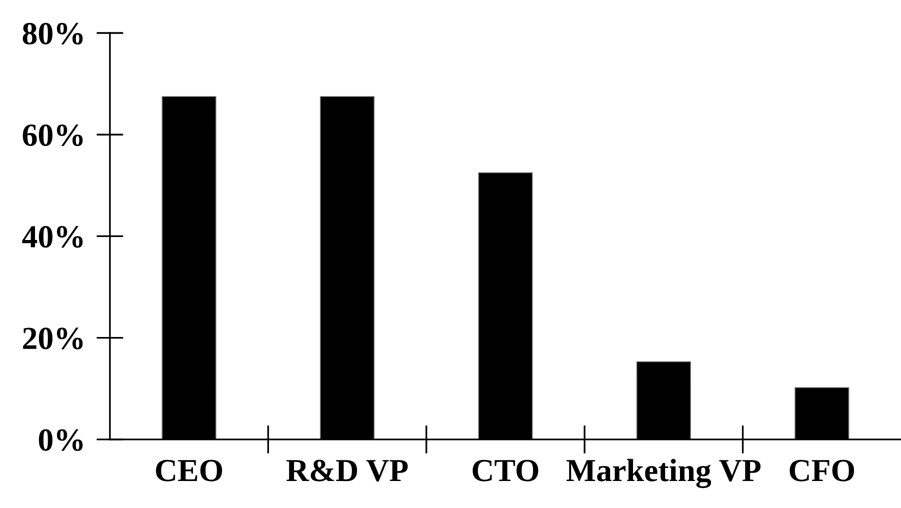  I want to click on y-tick-label: 0%, so click(60, 440).